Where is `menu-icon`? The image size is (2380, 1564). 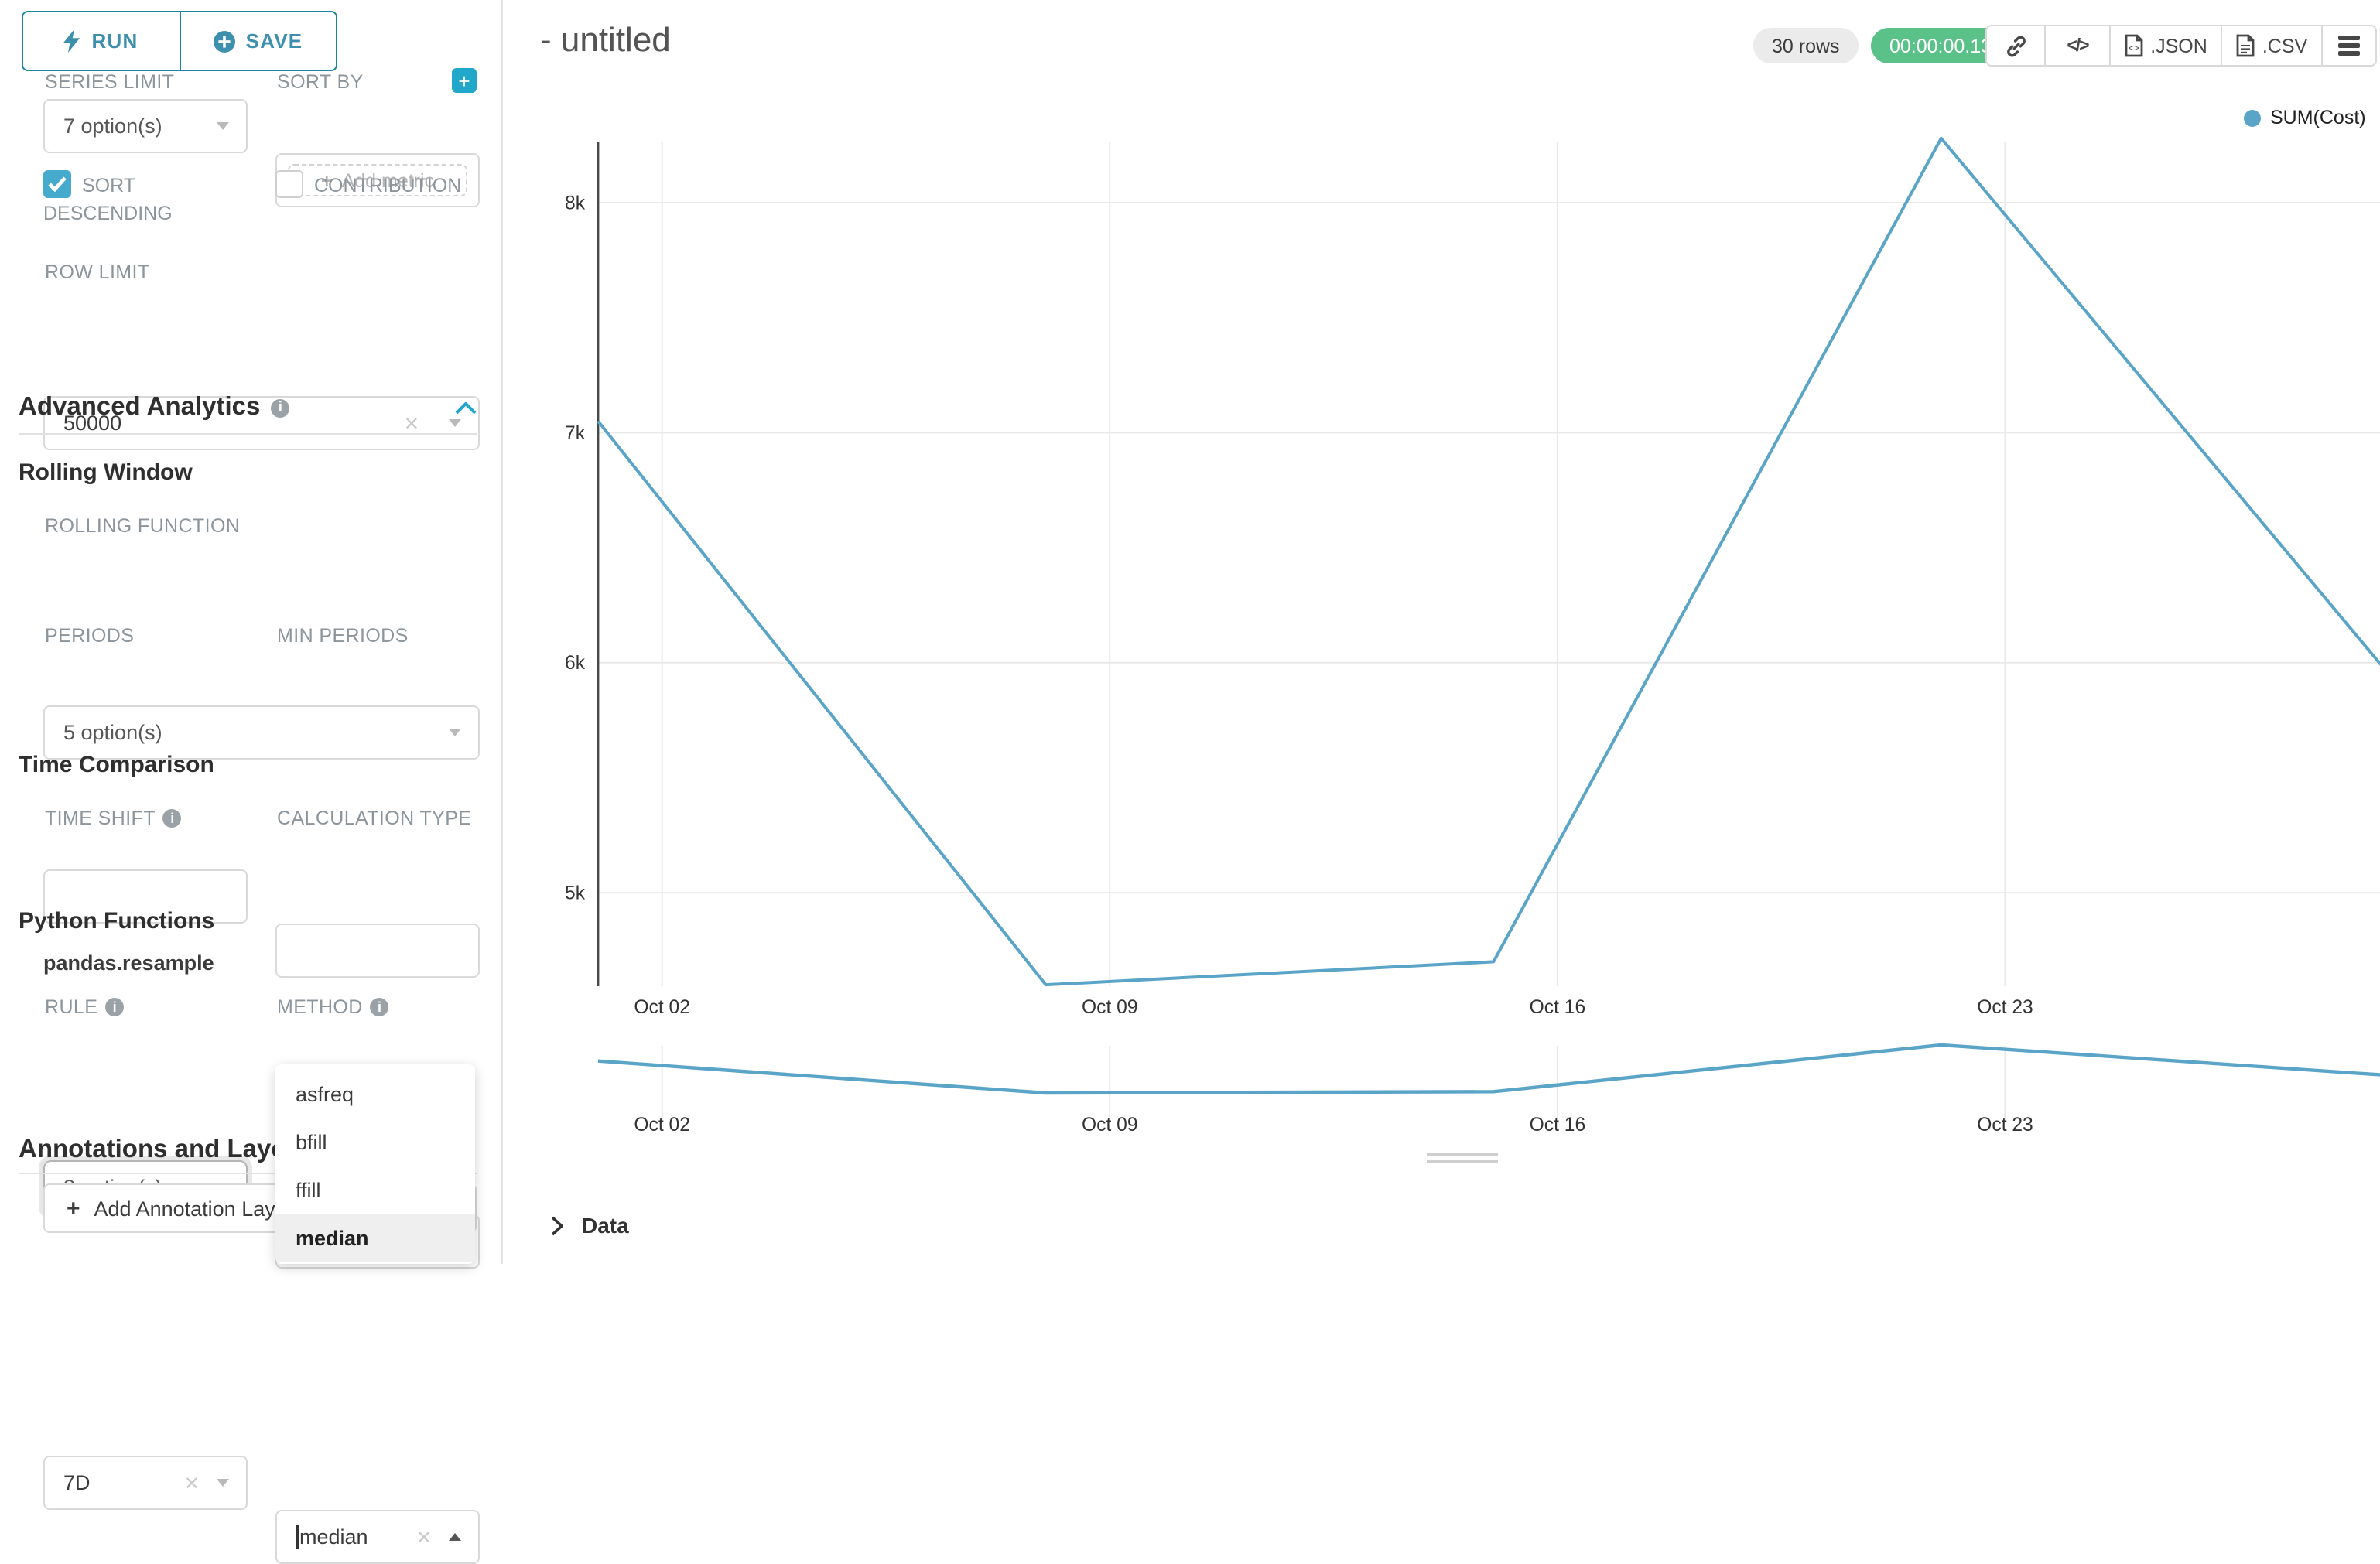
menu-icon is located at coordinates (2349, 46).